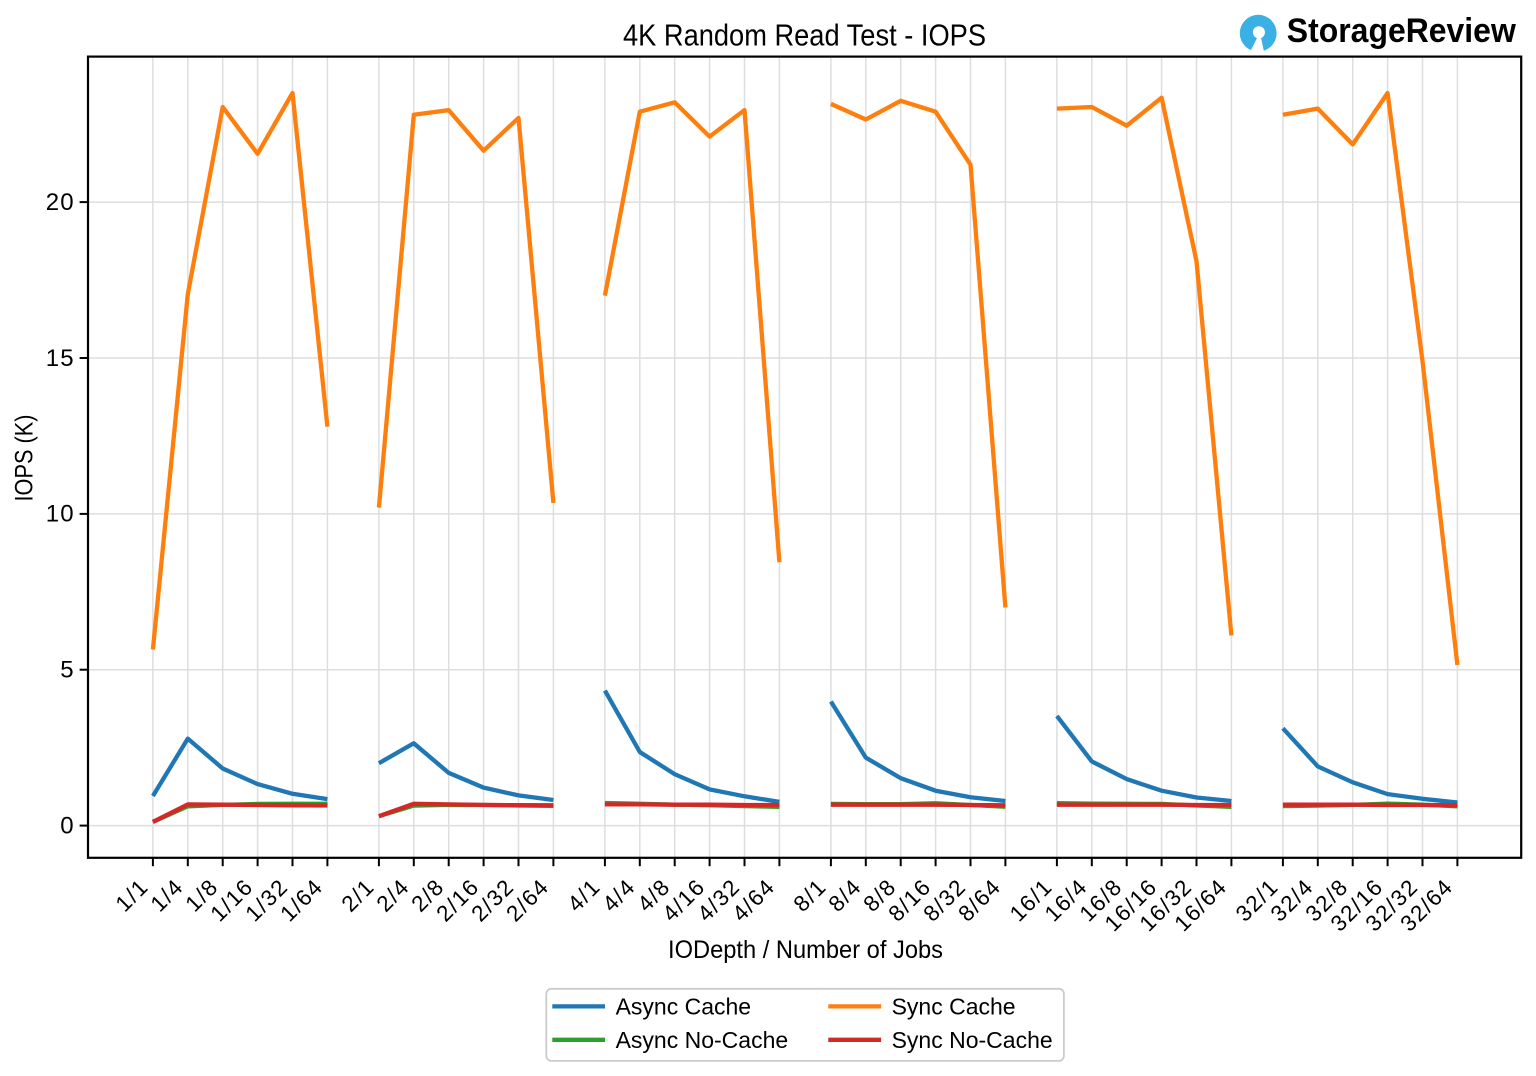  What do you see at coordinates (60, 514) in the screenshot?
I see `svg-text: 10` at bounding box center [60, 514].